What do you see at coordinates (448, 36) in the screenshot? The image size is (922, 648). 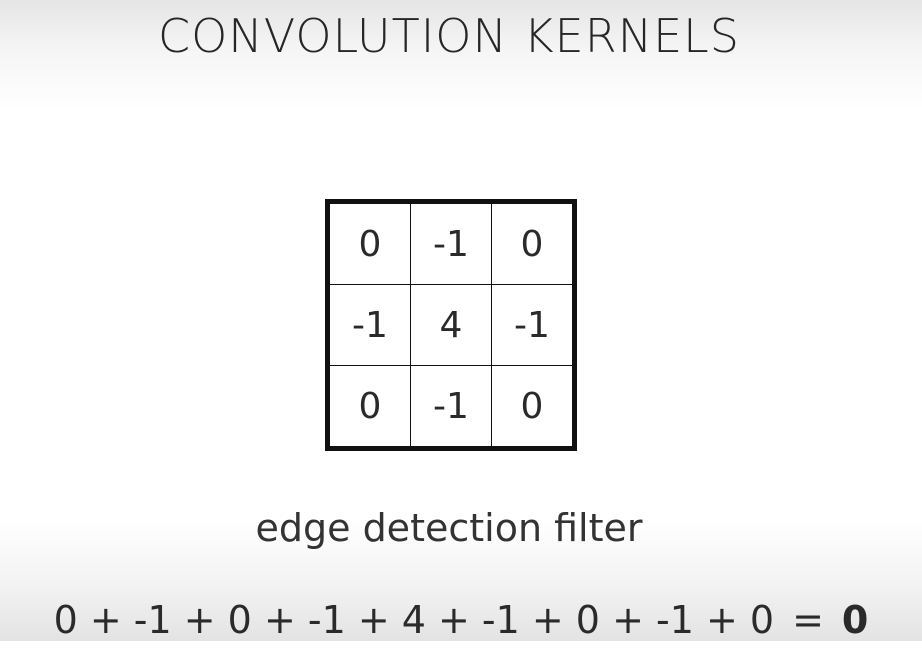 I see `slide-title: CONVOLUTION KERNELS` at bounding box center [448, 36].